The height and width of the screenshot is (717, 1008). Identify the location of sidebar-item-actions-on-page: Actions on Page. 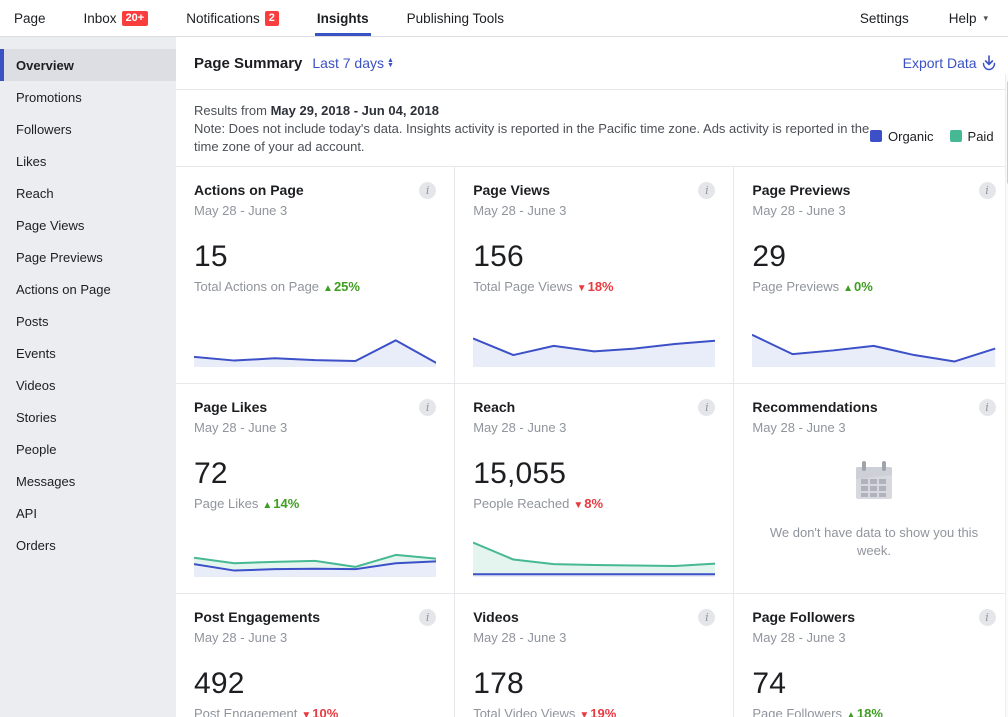
(88, 289).